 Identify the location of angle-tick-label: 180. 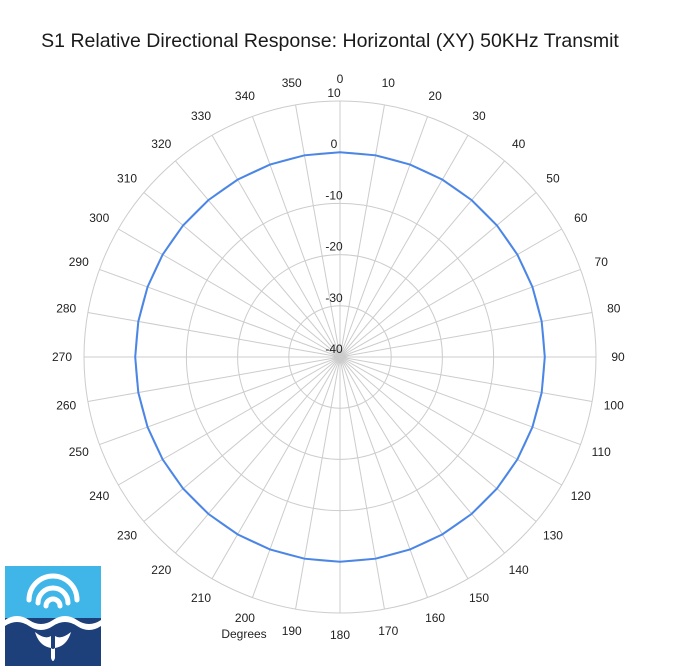
(340, 635).